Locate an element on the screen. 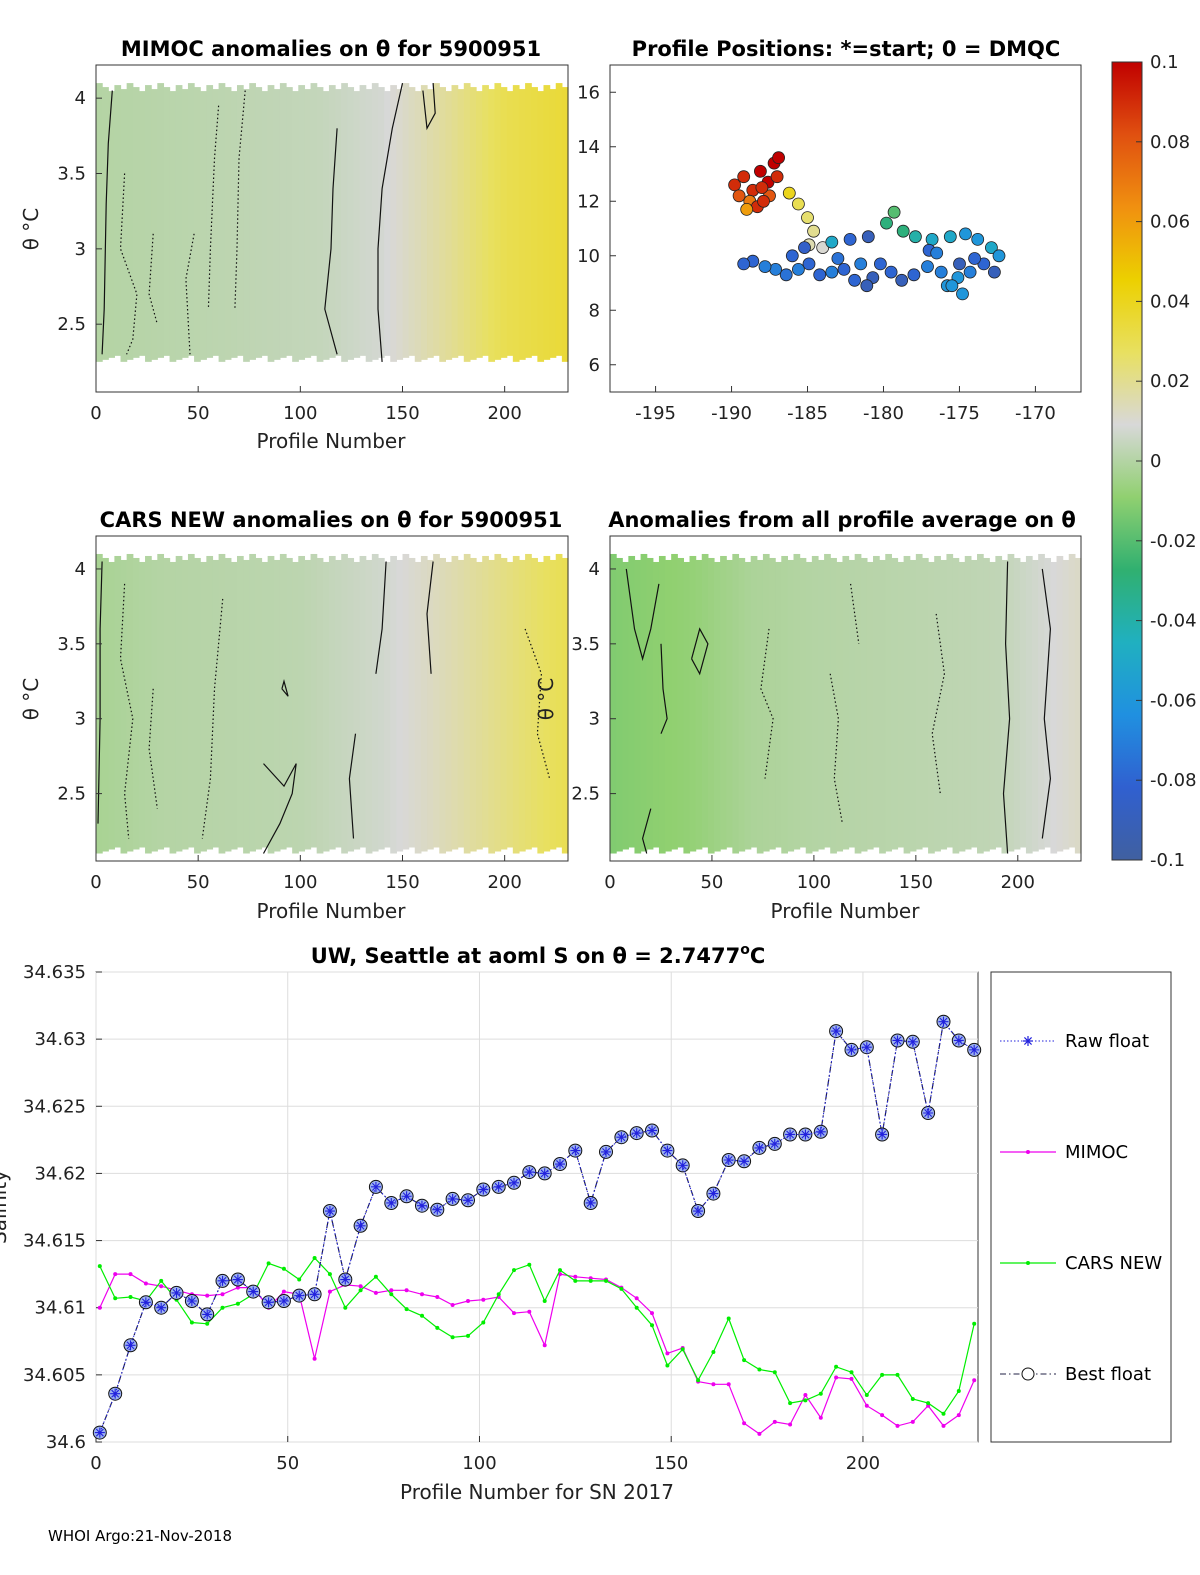 This screenshot has width=1200, height=1575. salinity-title-end: C is located at coordinates (757, 956).